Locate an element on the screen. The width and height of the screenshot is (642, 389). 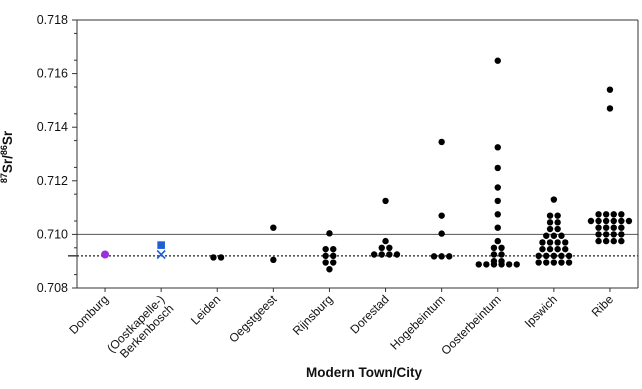
x-category-label-line: Leiden is located at coordinates (205, 309).